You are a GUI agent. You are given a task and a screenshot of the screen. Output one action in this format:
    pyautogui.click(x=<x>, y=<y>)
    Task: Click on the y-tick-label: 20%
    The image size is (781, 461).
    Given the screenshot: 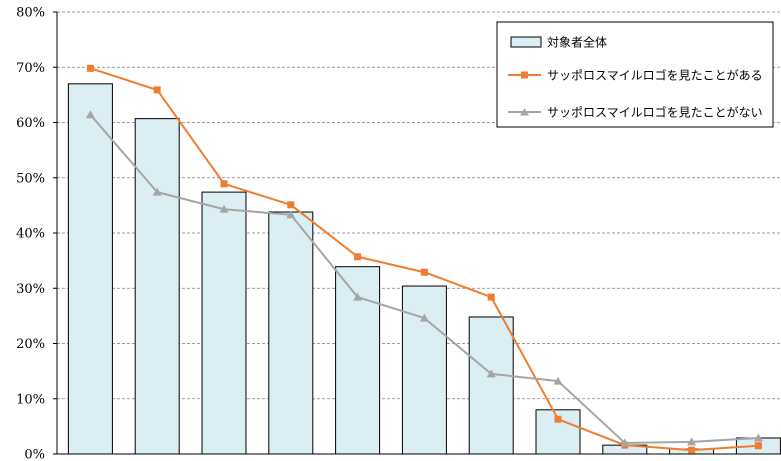 What is the action you would take?
    pyautogui.click(x=30, y=344)
    